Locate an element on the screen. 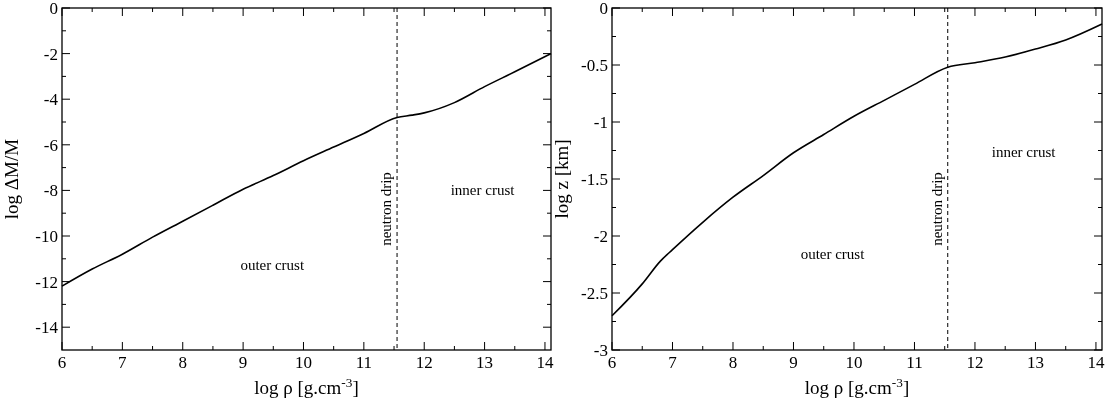  y-tick-label: -2.5 is located at coordinates (594, 293).